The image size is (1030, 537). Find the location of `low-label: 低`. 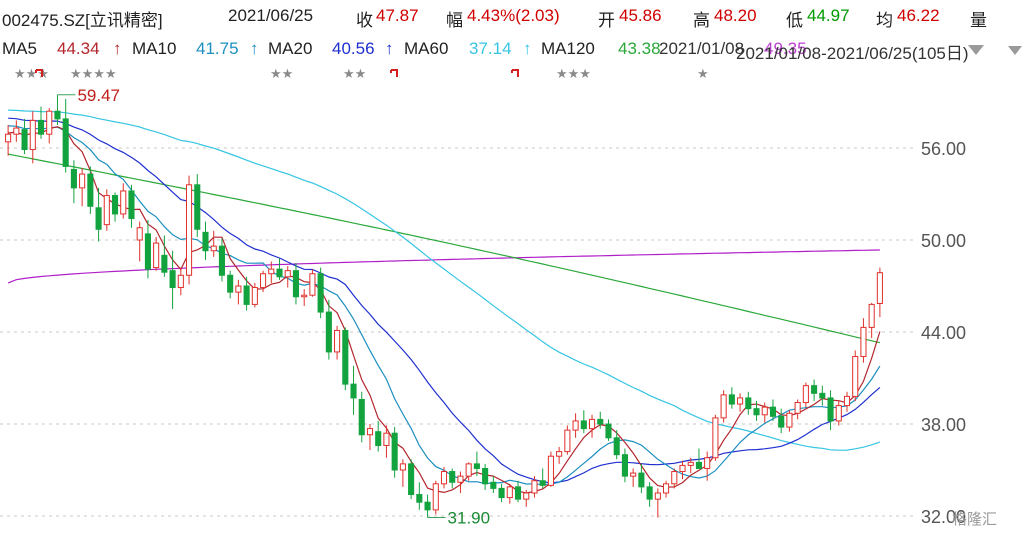

low-label: 低 is located at coordinates (794, 20).